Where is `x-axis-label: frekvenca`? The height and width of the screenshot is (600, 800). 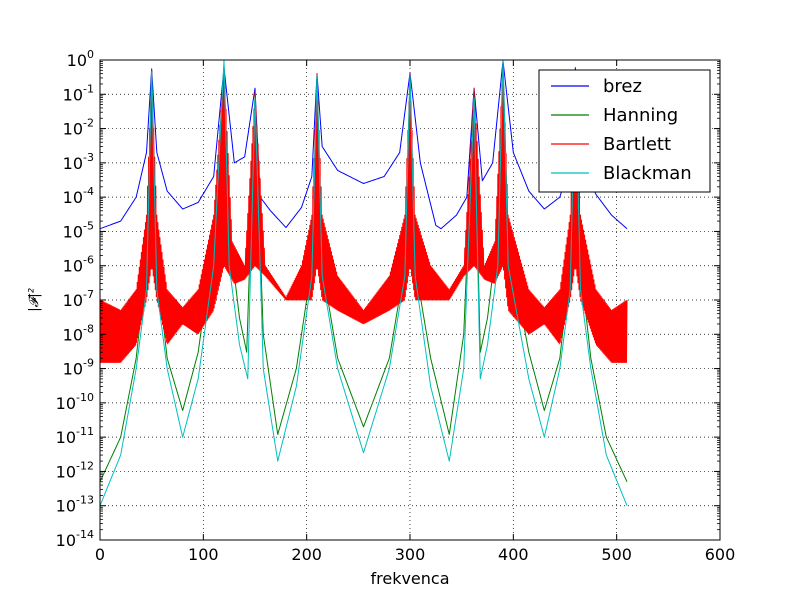
x-axis-label: frekvenca is located at coordinates (409, 578).